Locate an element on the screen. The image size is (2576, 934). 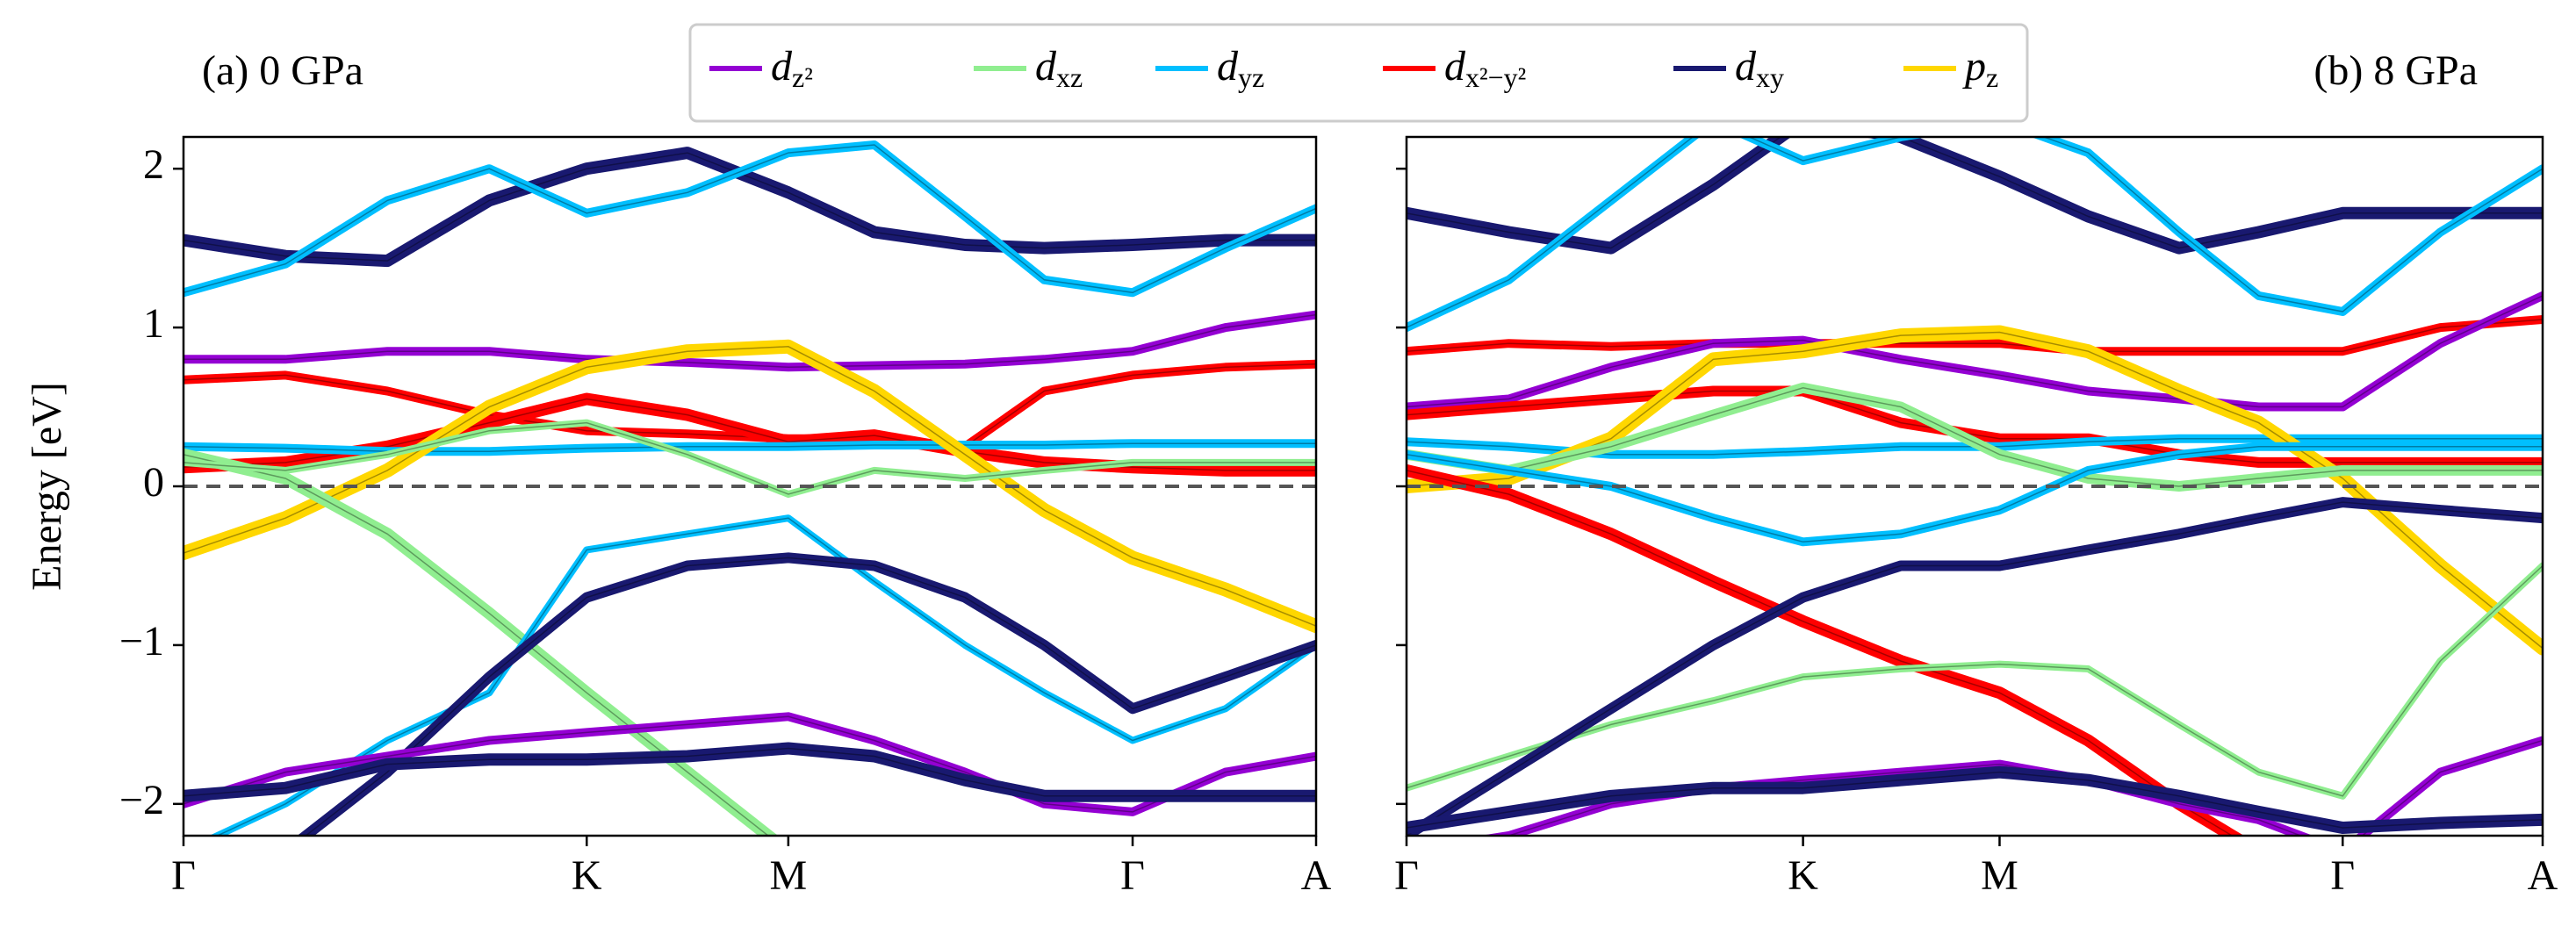
legend-label: dyz is located at coordinates (1240, 68).